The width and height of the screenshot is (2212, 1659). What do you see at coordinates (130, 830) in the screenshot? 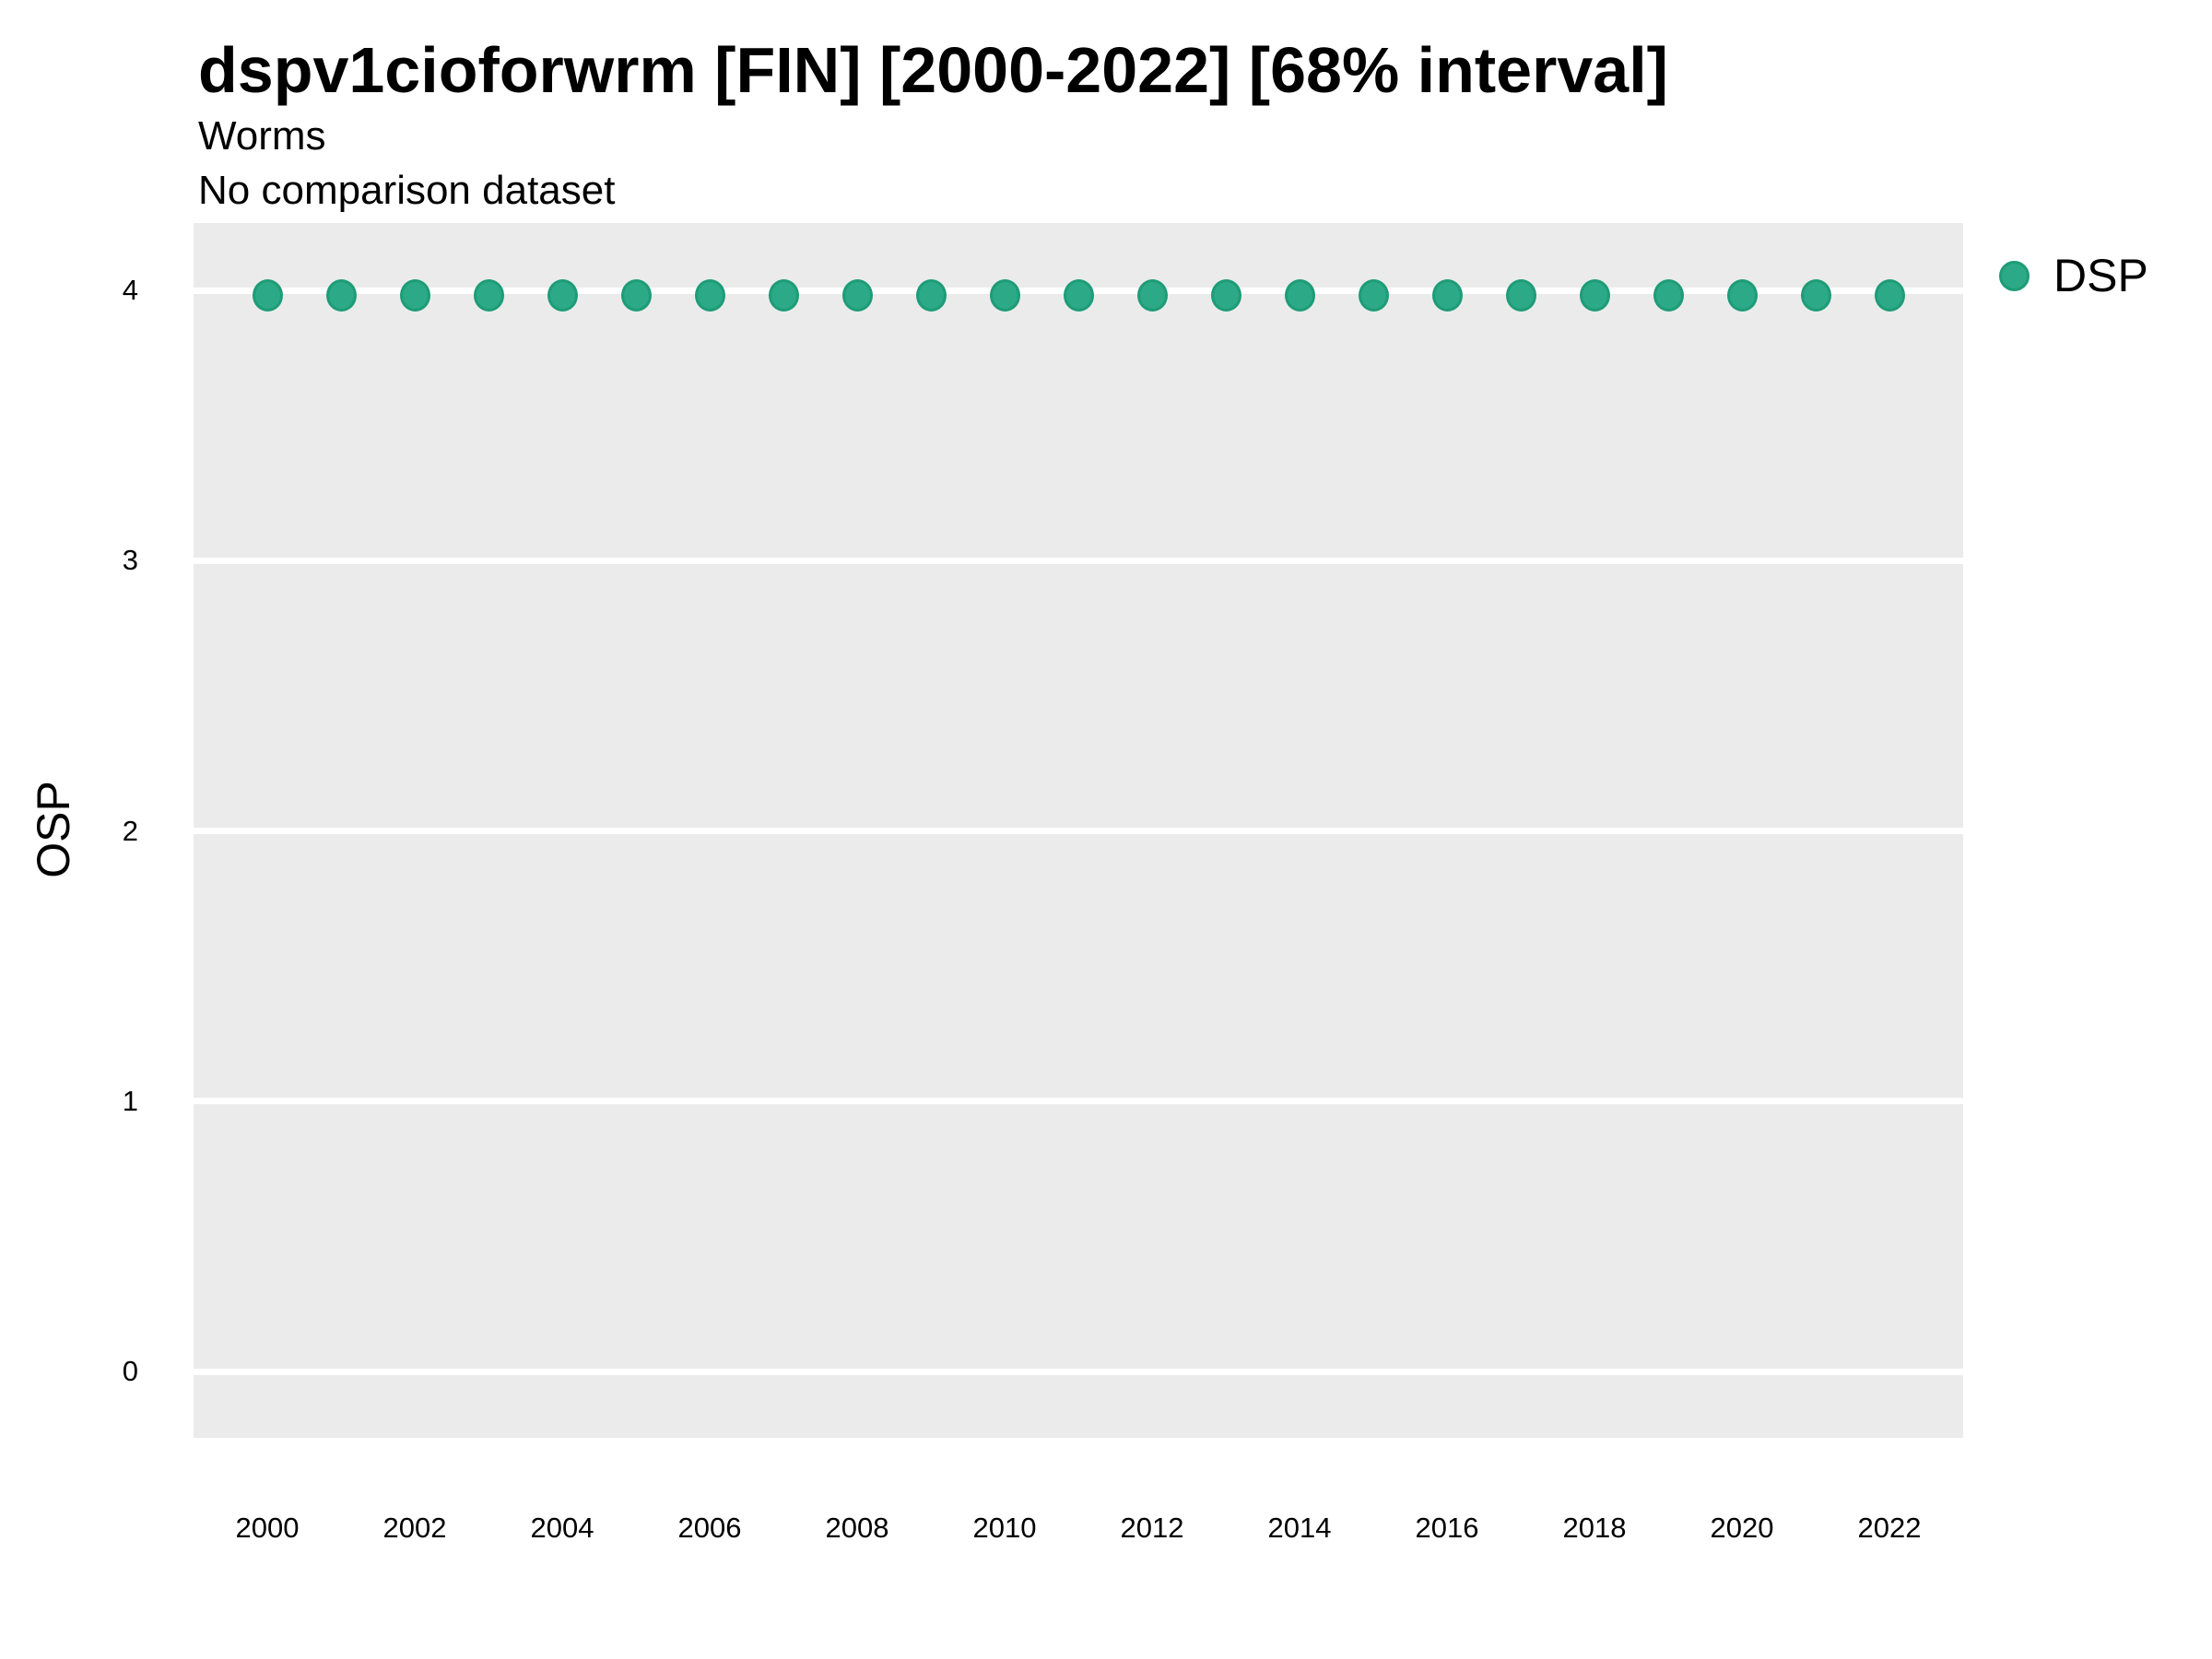
I see `y-tick-label: 2` at bounding box center [130, 830].